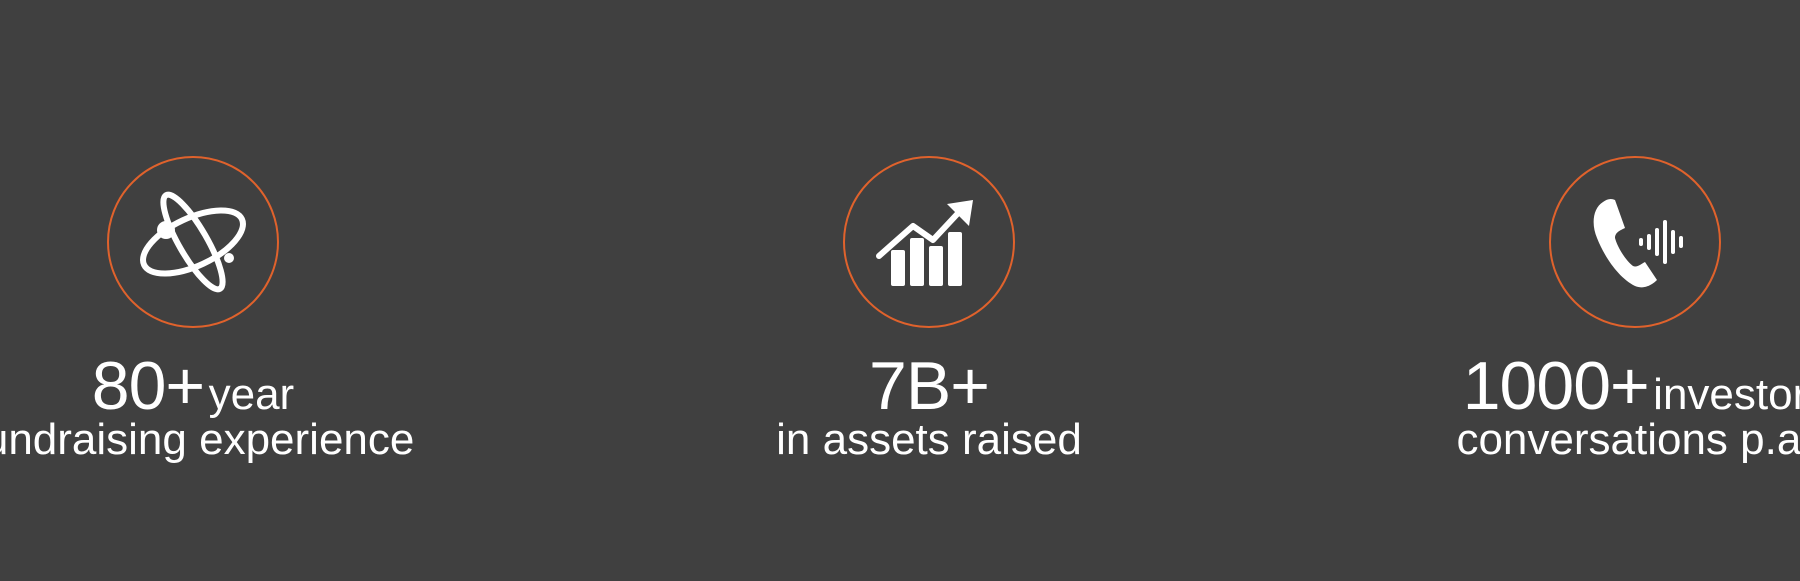 The width and height of the screenshot is (1800, 581). I want to click on stat-number: 80+, so click(148, 386).